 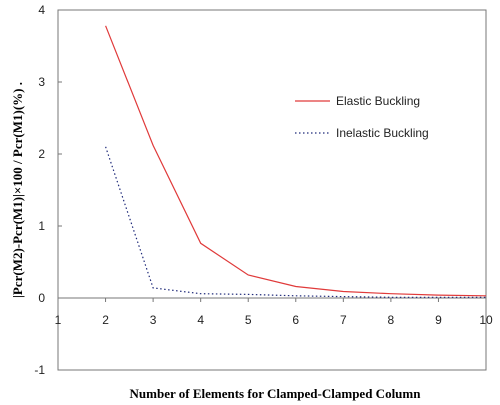 What do you see at coordinates (105, 320) in the screenshot?
I see `x-tick-label: 2` at bounding box center [105, 320].